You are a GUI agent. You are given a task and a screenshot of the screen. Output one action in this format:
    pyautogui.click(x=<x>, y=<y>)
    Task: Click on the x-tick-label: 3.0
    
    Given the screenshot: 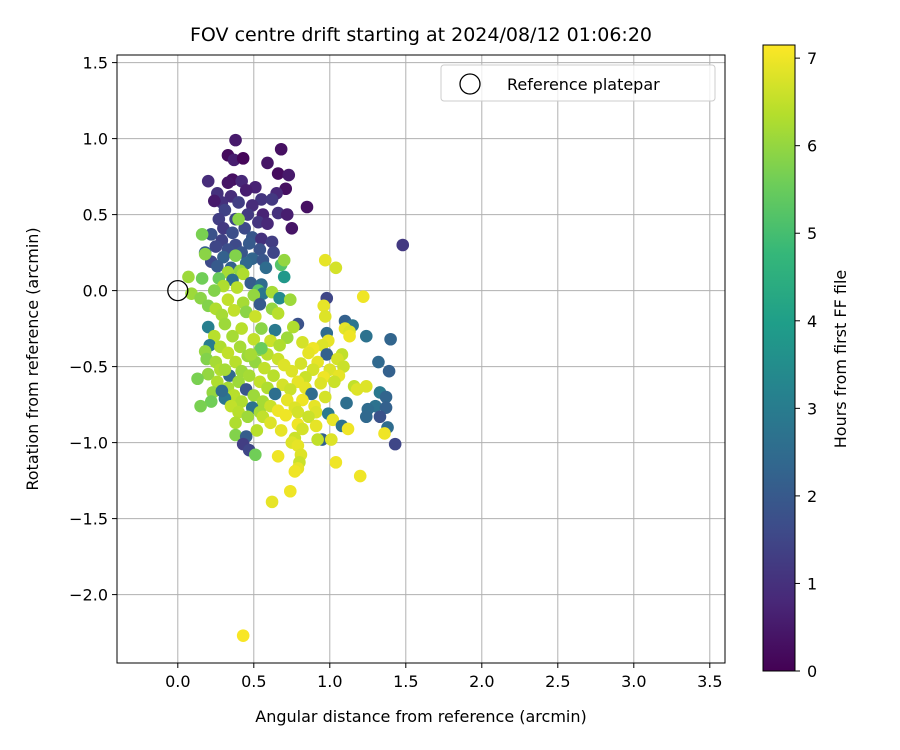 What is the action you would take?
    pyautogui.click(x=633, y=681)
    